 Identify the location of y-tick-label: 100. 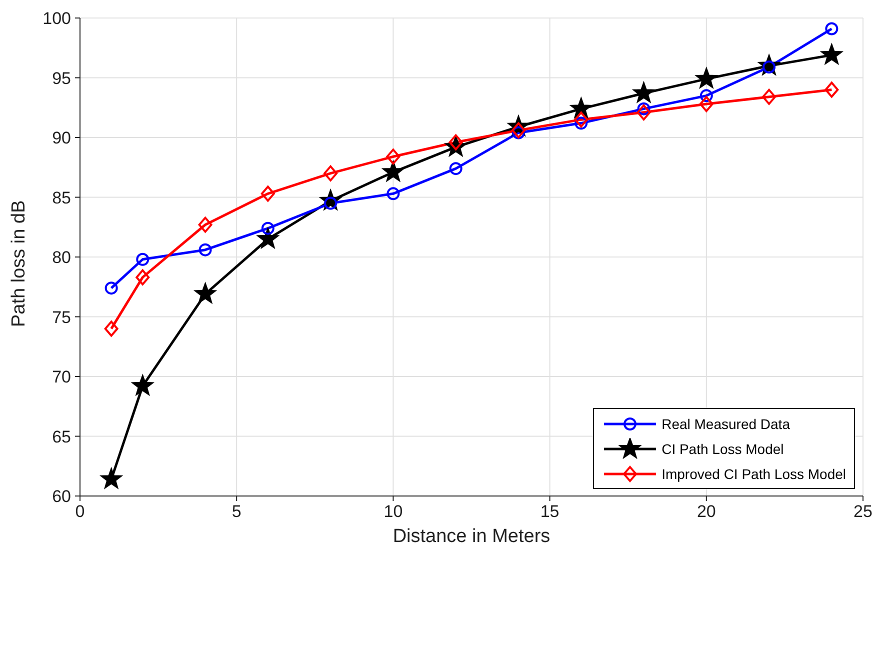
(56, 18).